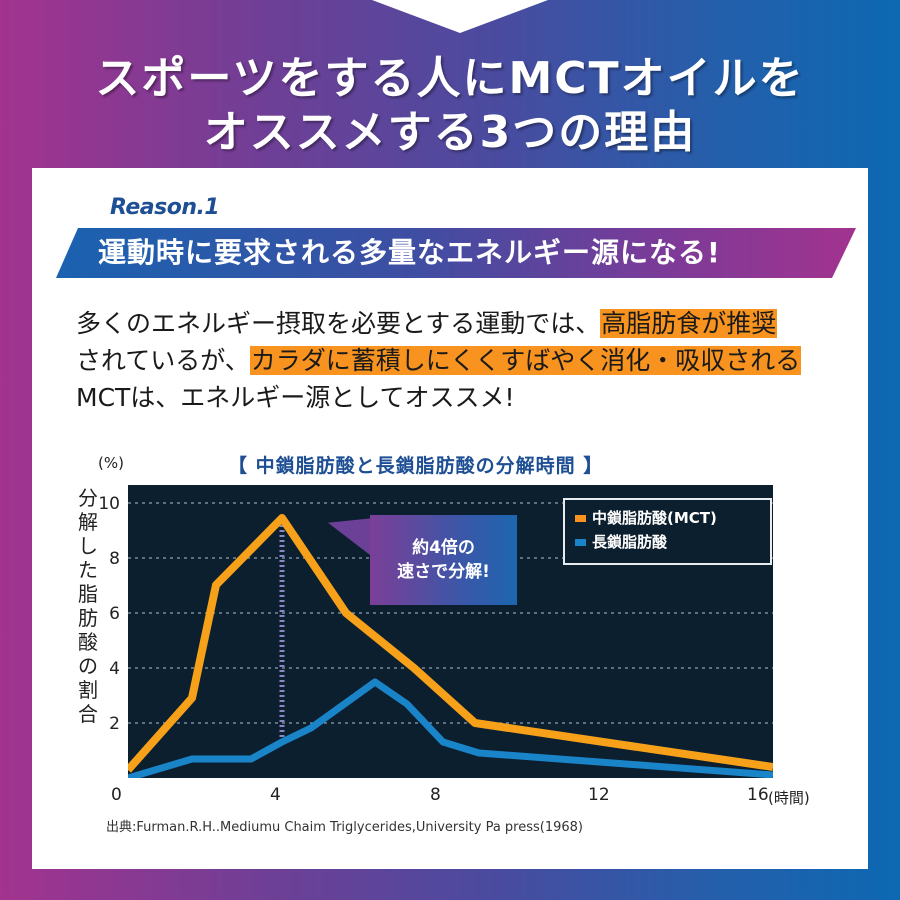 This screenshot has width=900, height=900. What do you see at coordinates (443, 572) in the screenshot?
I see `callout-line2: 速さで分解!` at bounding box center [443, 572].